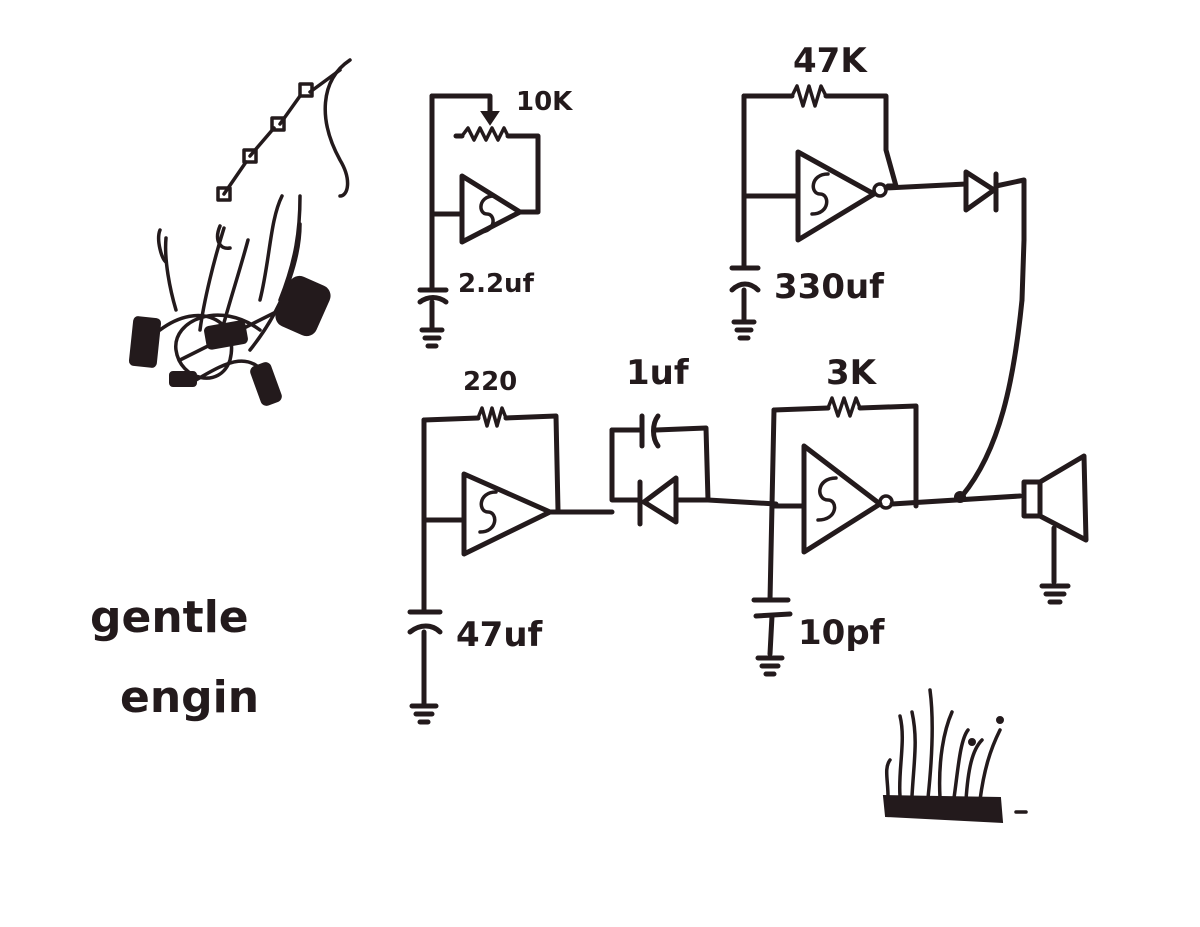 The width and height of the screenshot is (1200, 927). I want to click on cap-47uf-label: 47uf, so click(500, 635).